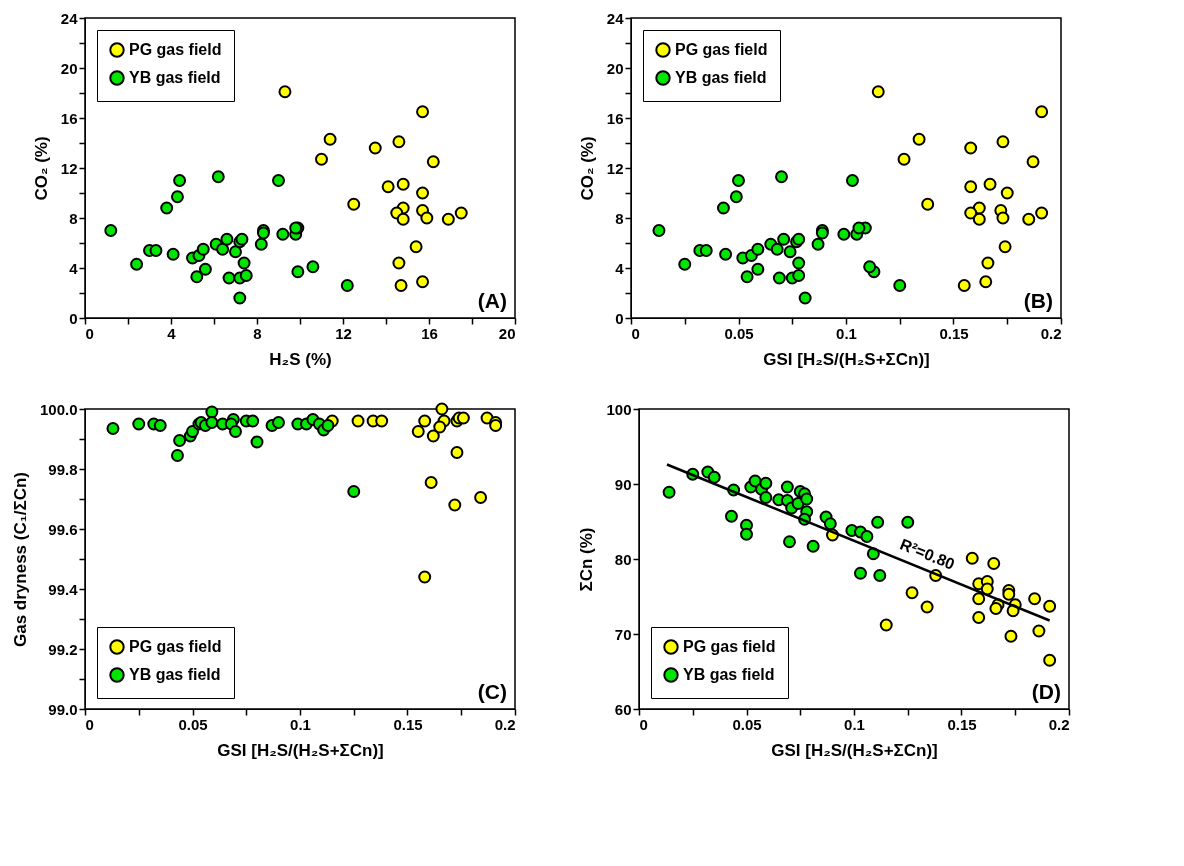 This screenshot has height=866, width=1184. What do you see at coordinates (300, 359) in the screenshot?
I see `x-axis-title: H₂S (%)` at bounding box center [300, 359].